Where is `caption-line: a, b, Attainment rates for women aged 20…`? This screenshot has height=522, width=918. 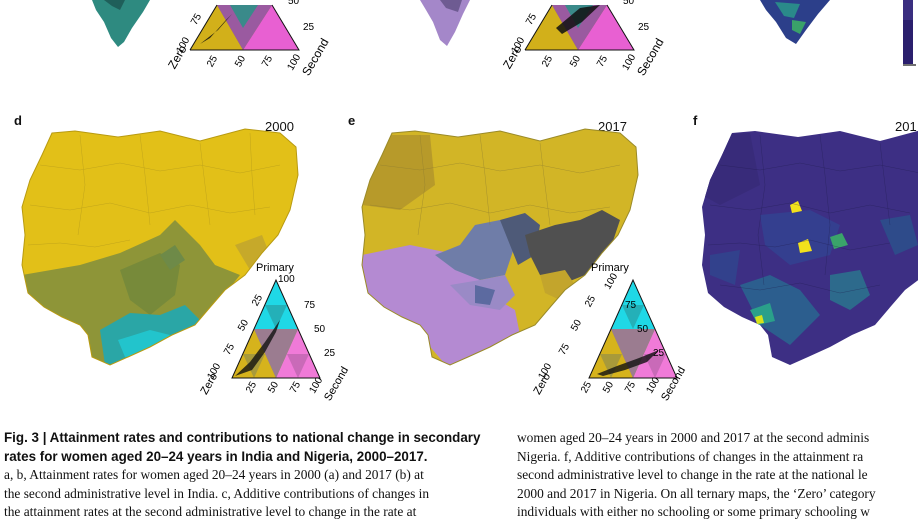 caption-line: a, b, Attainment rates for women aged 20… is located at coordinates (214, 475).